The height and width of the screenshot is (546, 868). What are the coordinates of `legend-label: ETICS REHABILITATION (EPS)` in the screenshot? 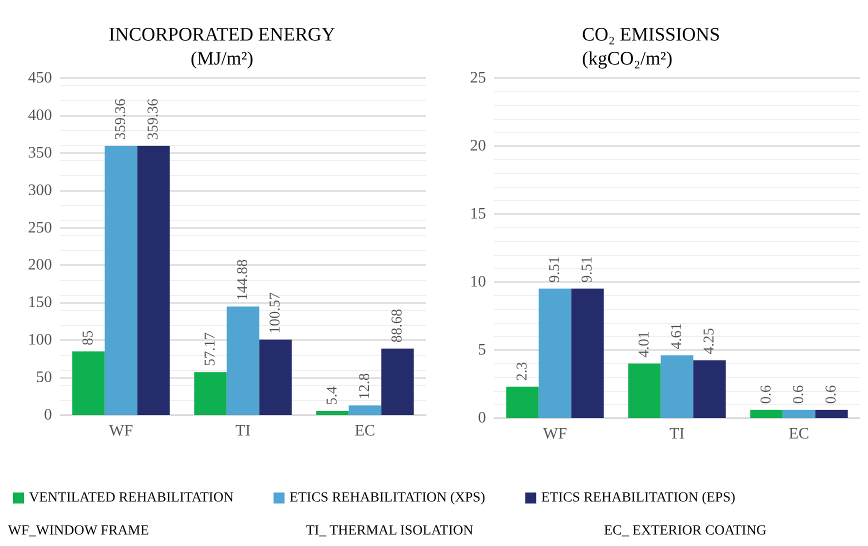 It's located at (638, 498).